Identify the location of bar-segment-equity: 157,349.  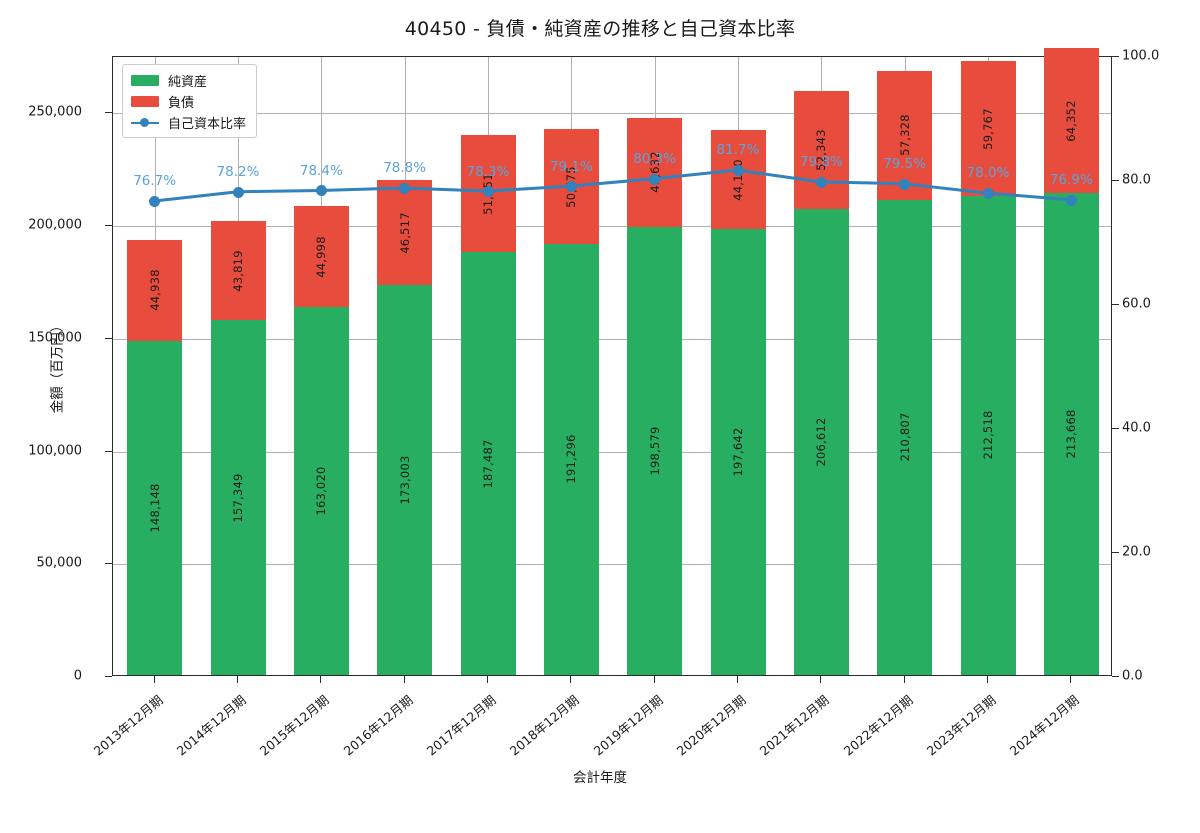
(238, 497).